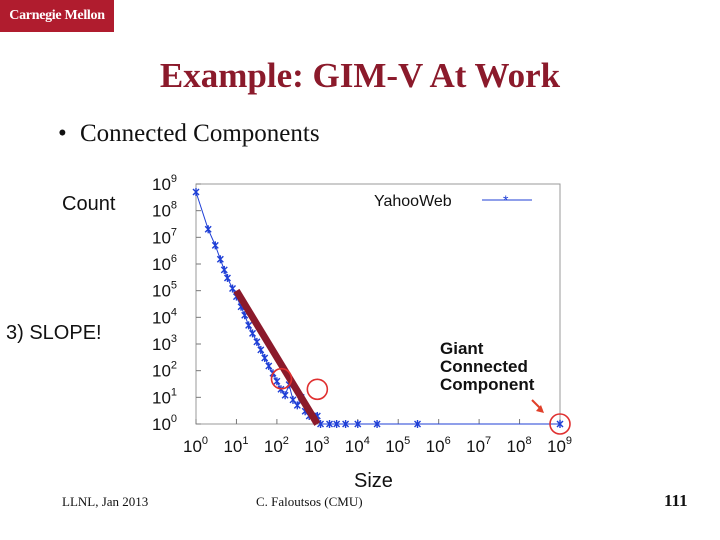 Image resolution: width=720 pixels, height=540 pixels. I want to click on y-tick-label: 10¹, so click(164, 396).